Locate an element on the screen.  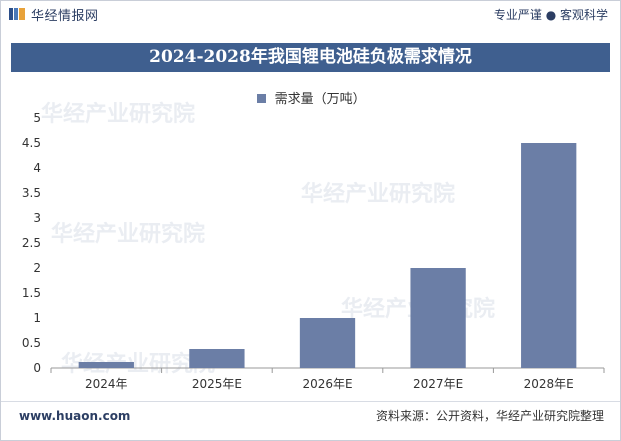
y-tick-label: 5 is located at coordinates (37, 118).